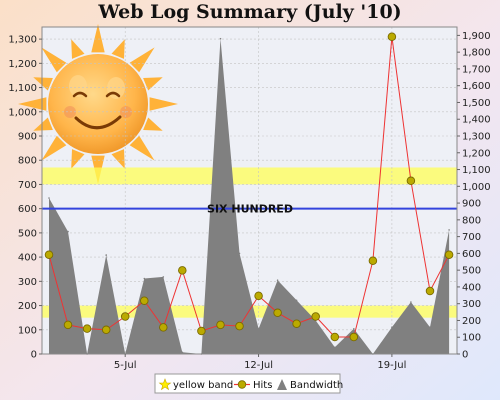 The height and width of the screenshot is (400, 500). What do you see at coordinates (22, 40) in the screenshot?
I see `left-axis-tick-label: 1,300` at bounding box center [22, 40].